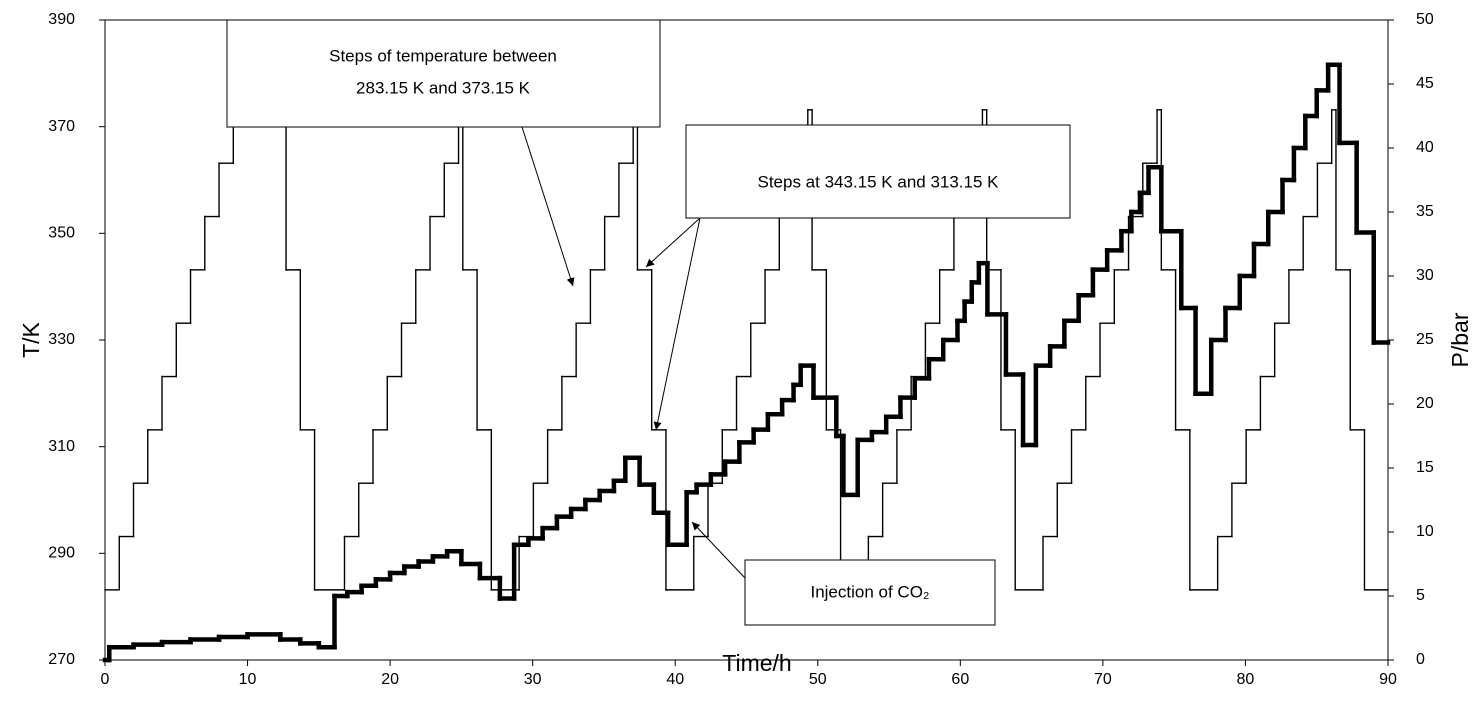 The height and width of the screenshot is (709, 1483). What do you see at coordinates (61, 233) in the screenshot?
I see `y-tick-label: 350` at bounding box center [61, 233].